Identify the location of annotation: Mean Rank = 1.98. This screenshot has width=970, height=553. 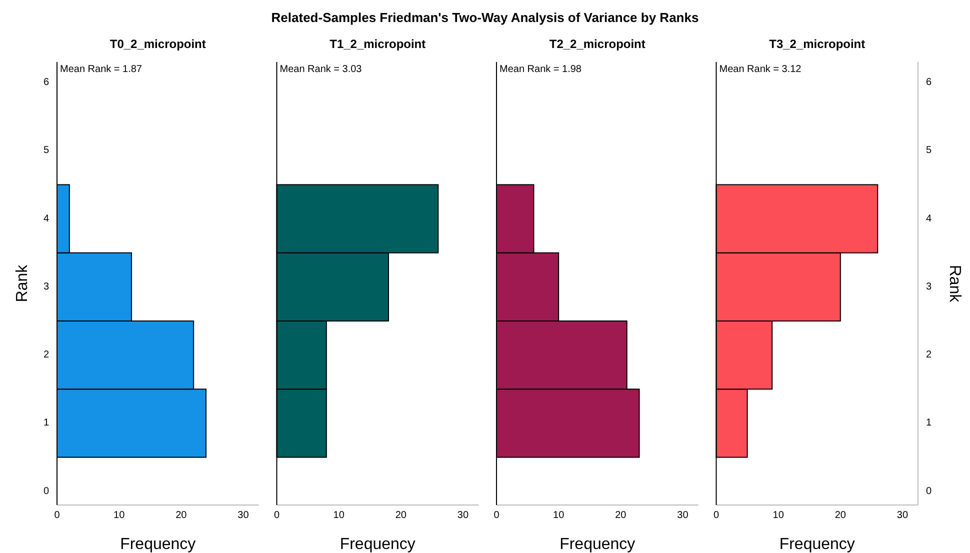
(541, 69).